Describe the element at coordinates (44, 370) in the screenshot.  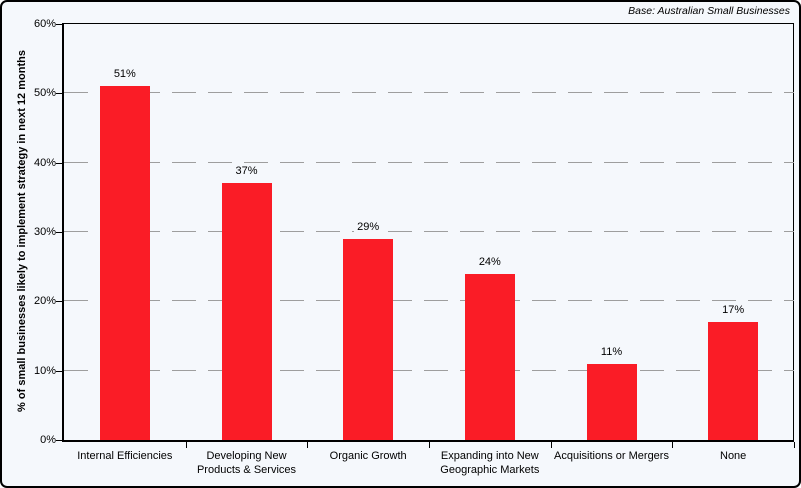
I see `y-tick-label: 10%` at that location.